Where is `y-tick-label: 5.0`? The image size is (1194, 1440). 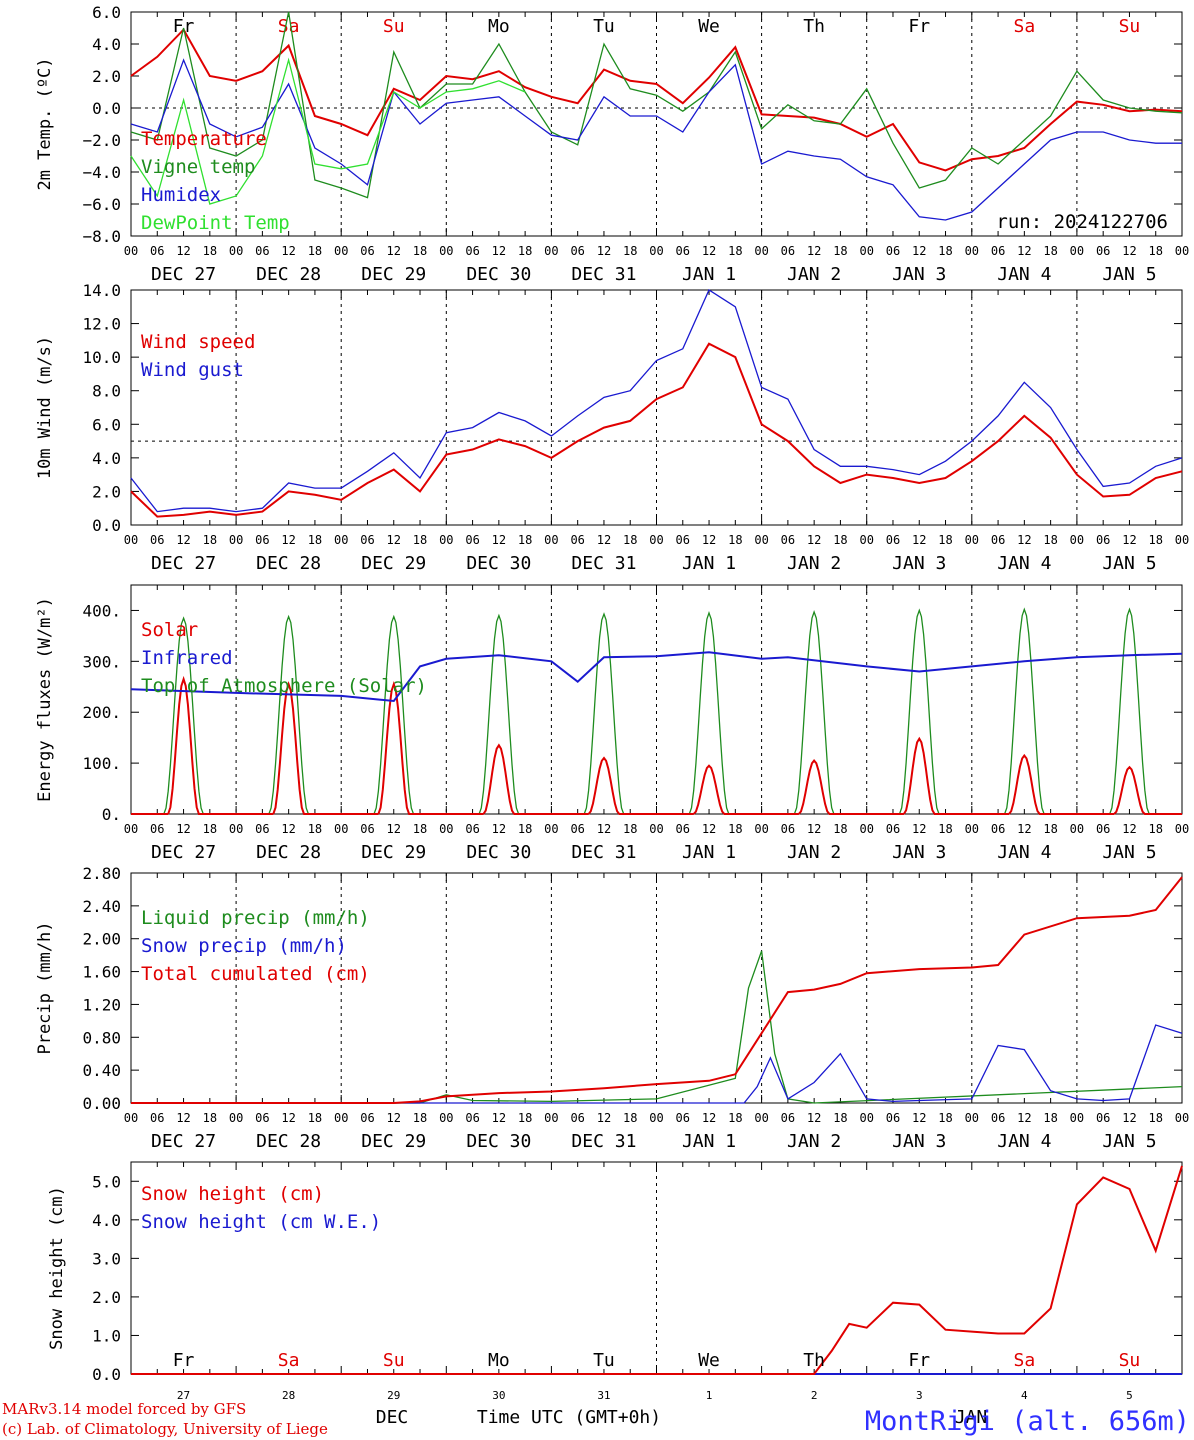
y-tick-label: 5.0 is located at coordinates (106, 1181).